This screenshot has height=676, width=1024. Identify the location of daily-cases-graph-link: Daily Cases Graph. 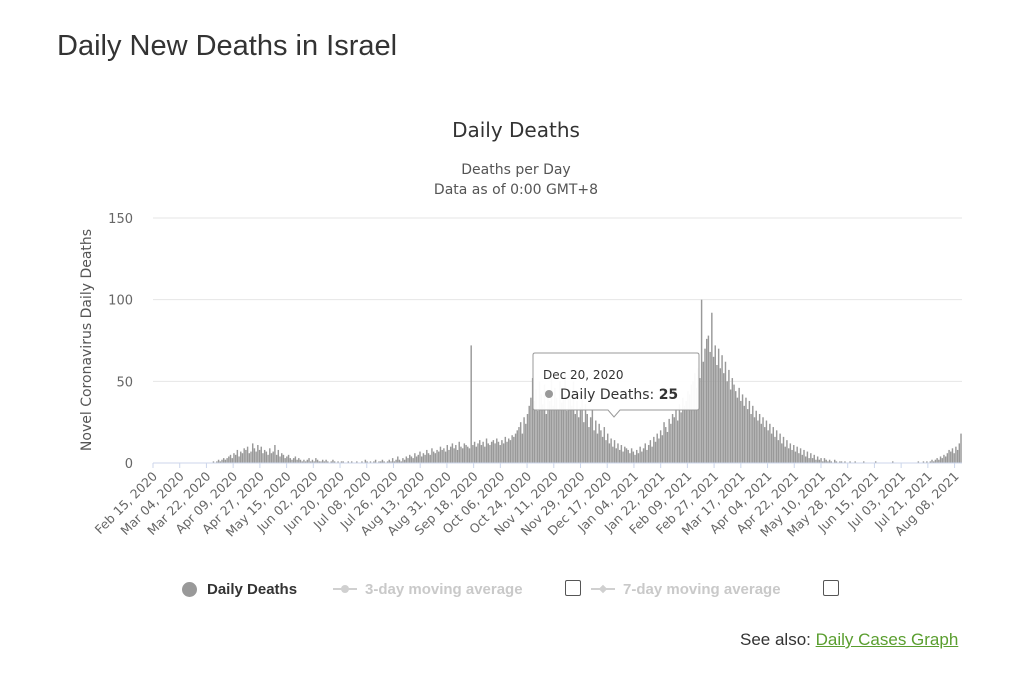
(887, 639).